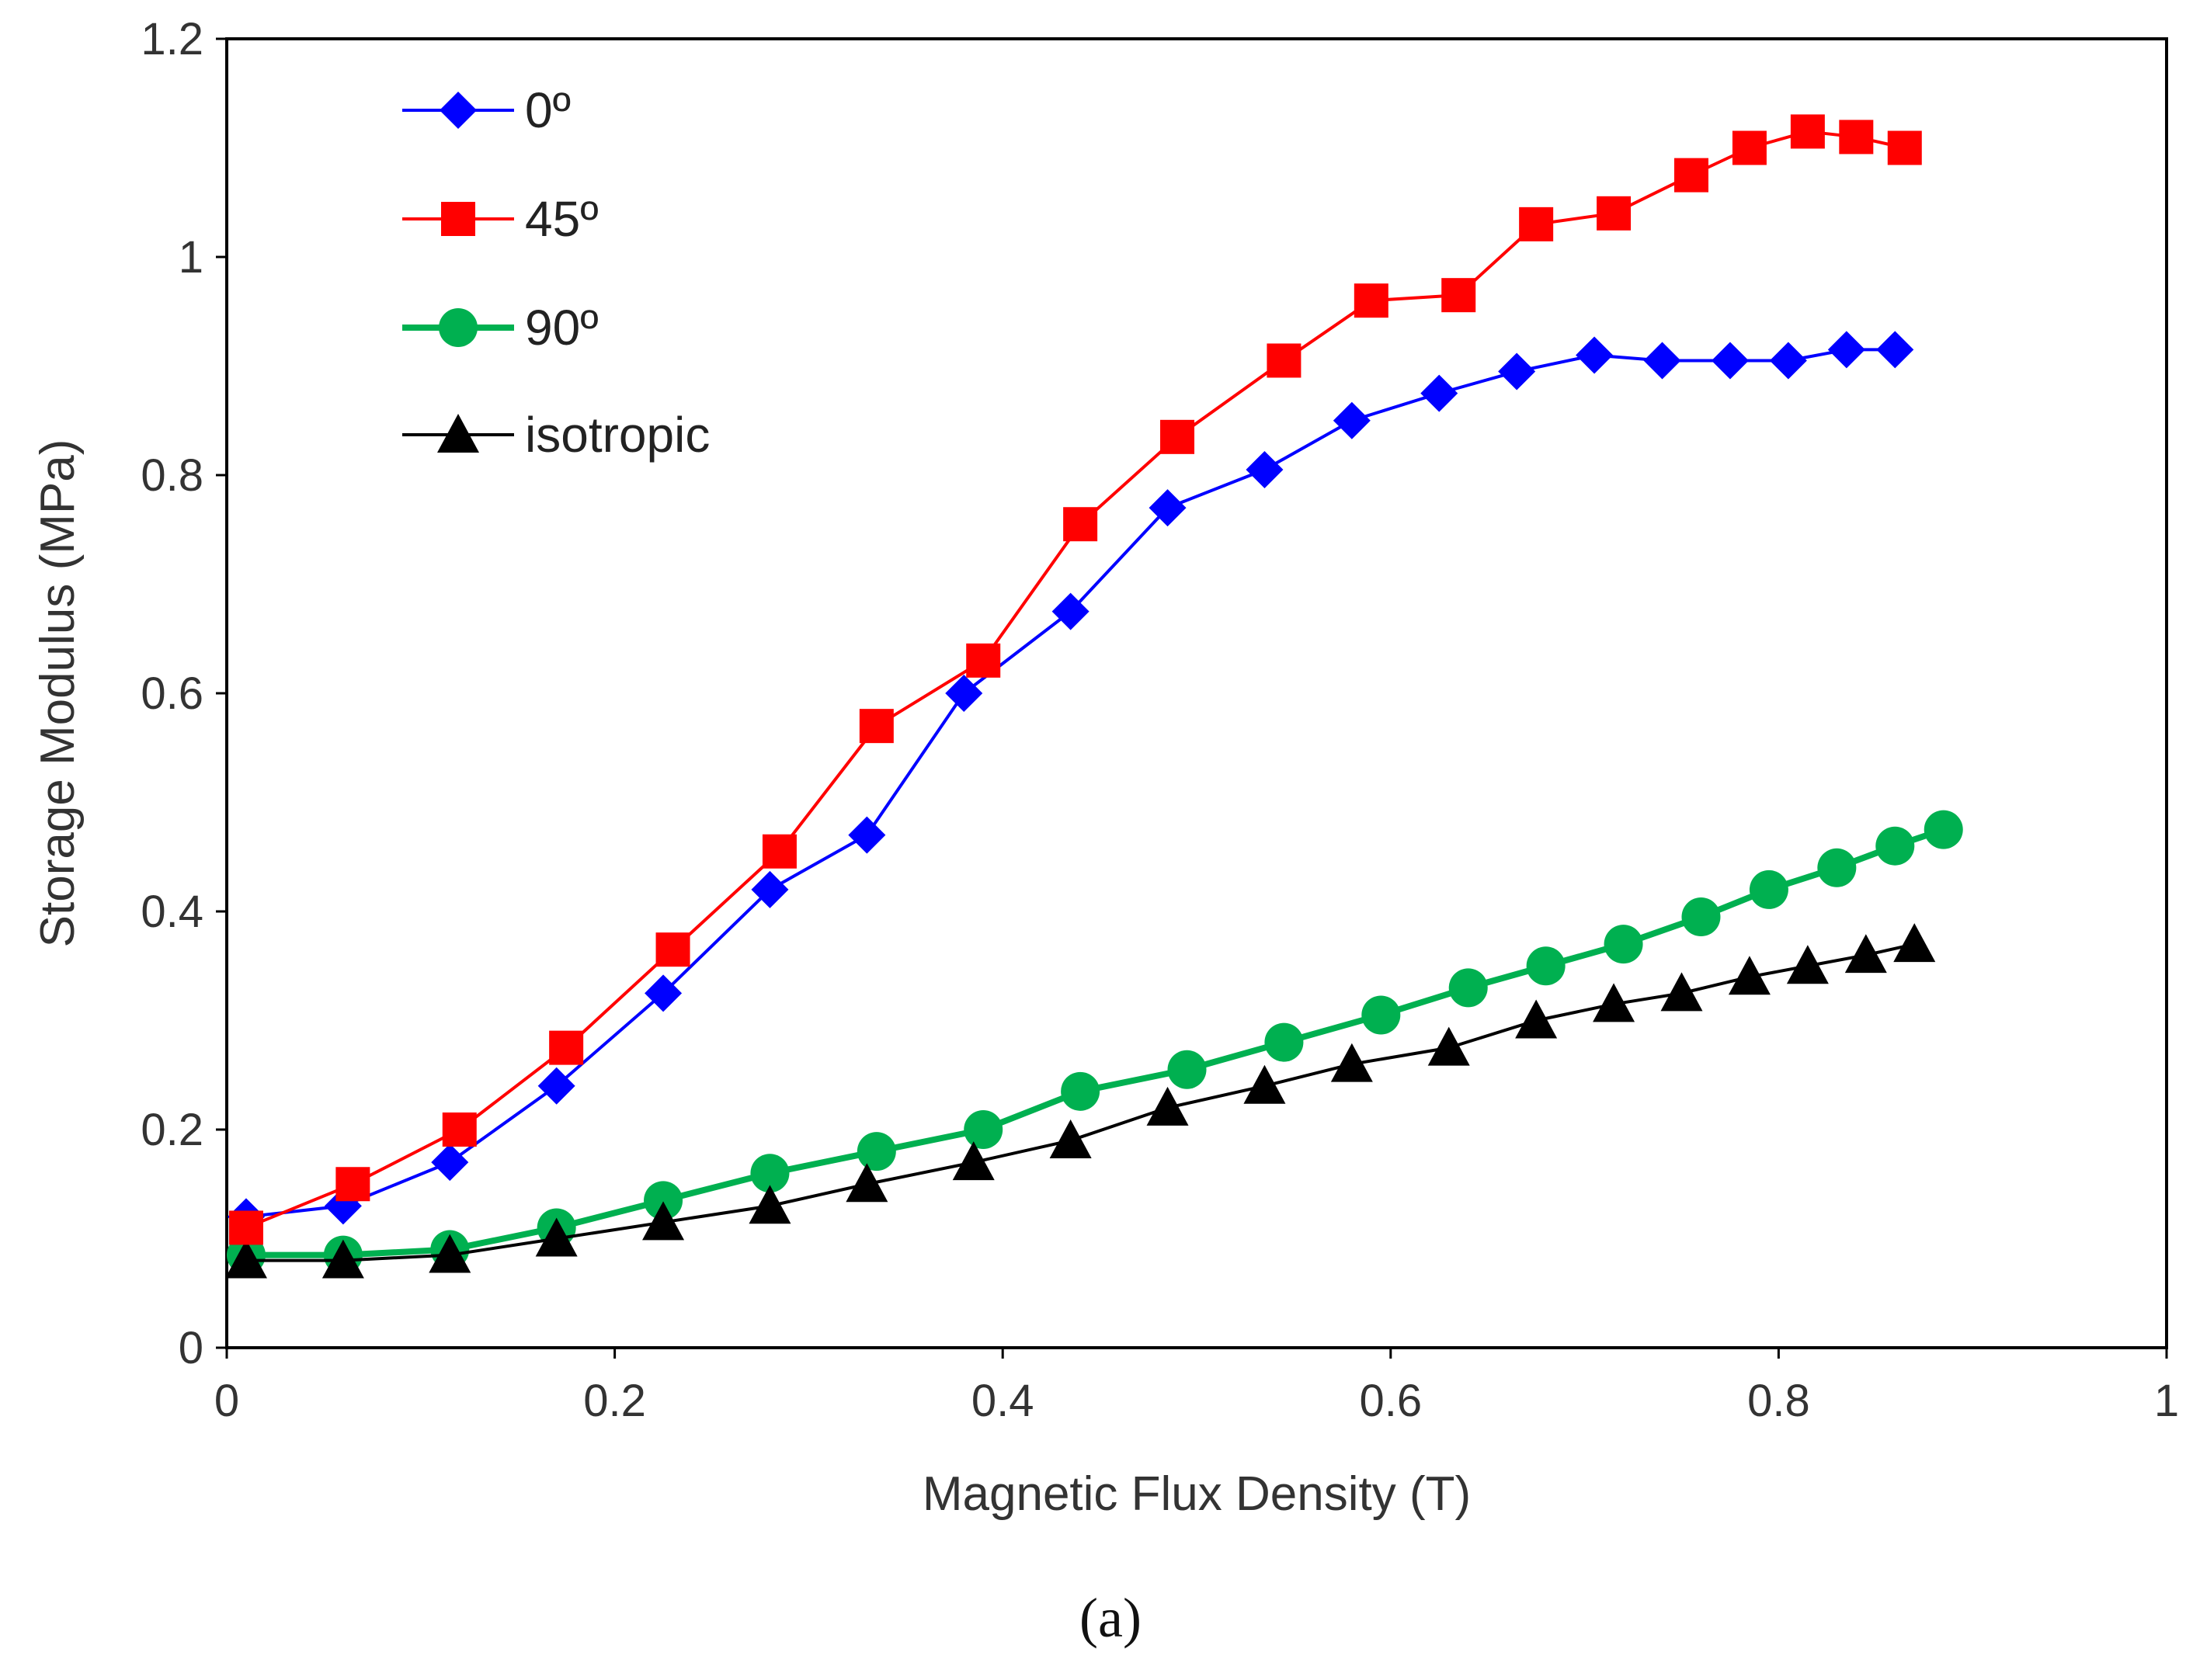 The image size is (2186, 1680). Describe the element at coordinates (58, 693) in the screenshot. I see `y-axis-title: Storage Modulus (MPa)` at that location.